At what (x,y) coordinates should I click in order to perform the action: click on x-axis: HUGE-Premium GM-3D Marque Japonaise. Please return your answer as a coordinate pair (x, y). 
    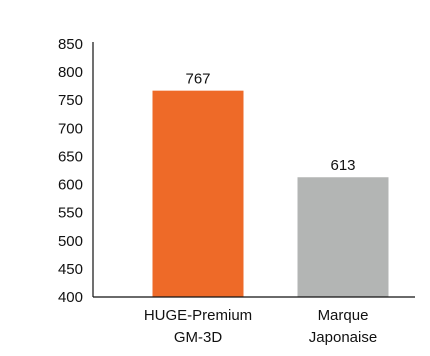
    Looking at the image, I should click on (254, 321).